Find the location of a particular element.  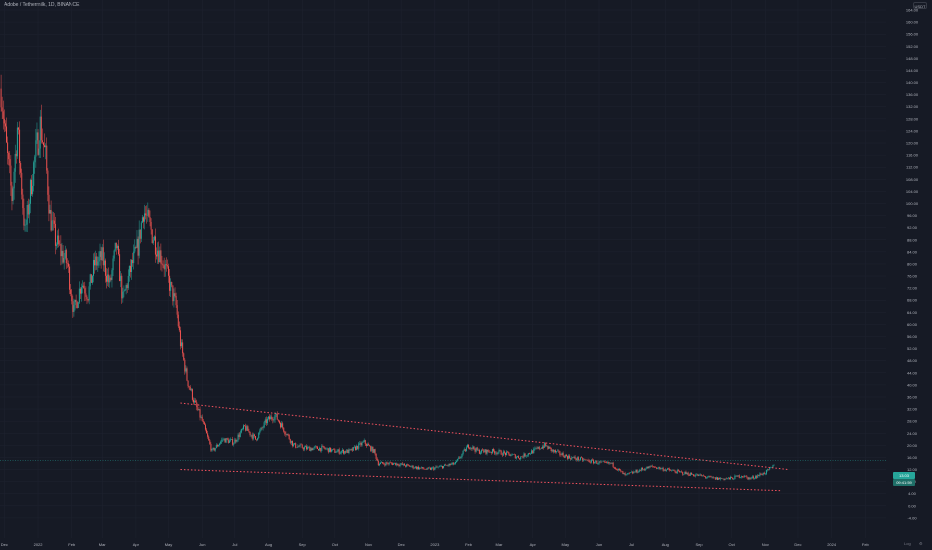

log-scale-toggle: Log is located at coordinates (907, 543).